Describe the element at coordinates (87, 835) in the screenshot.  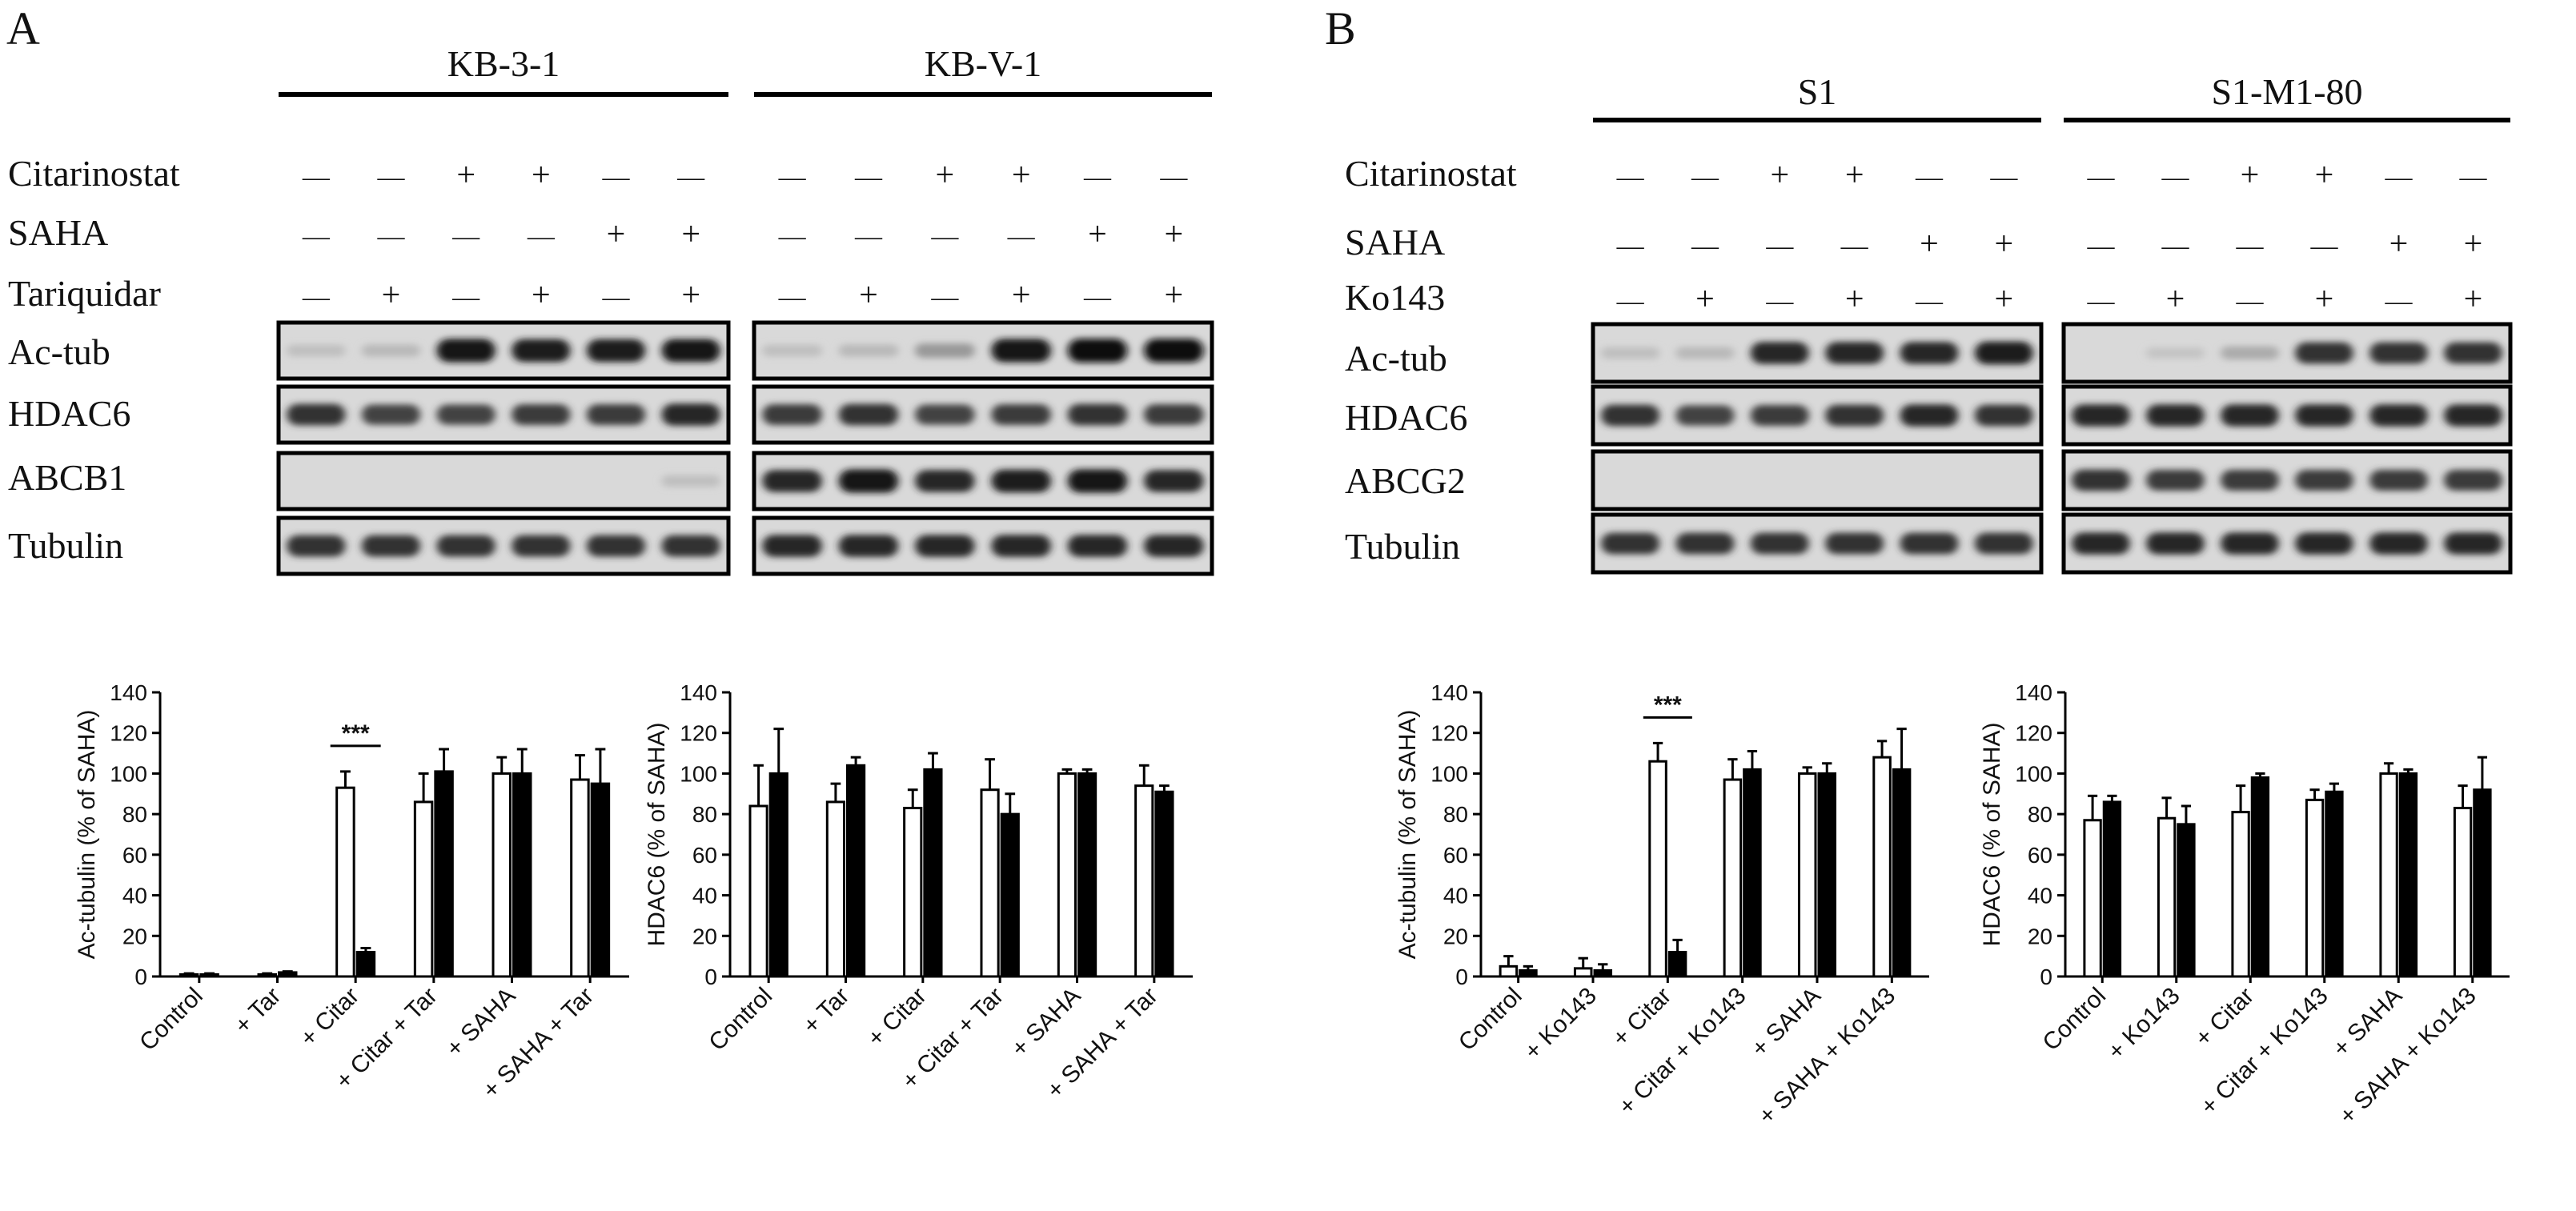
I see `y-axis-label: Ac-tubulin (% of SAHA)` at that location.